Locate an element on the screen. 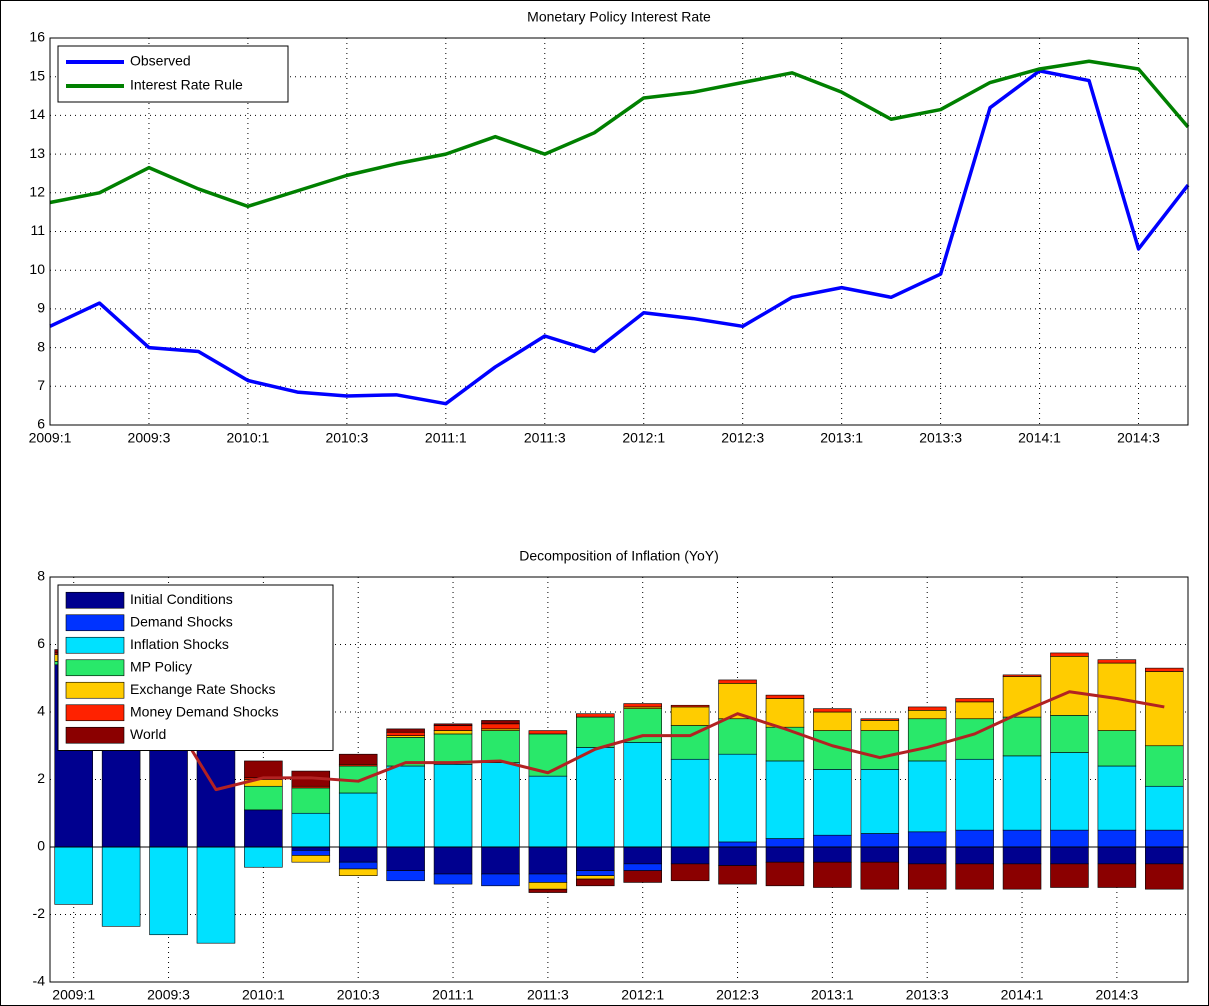  x-tick-label: 2012:1 is located at coordinates (642, 995).